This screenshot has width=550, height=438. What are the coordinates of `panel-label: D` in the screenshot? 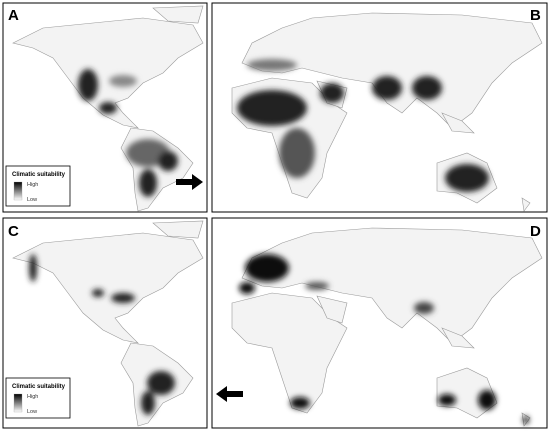 It's located at (535, 231).